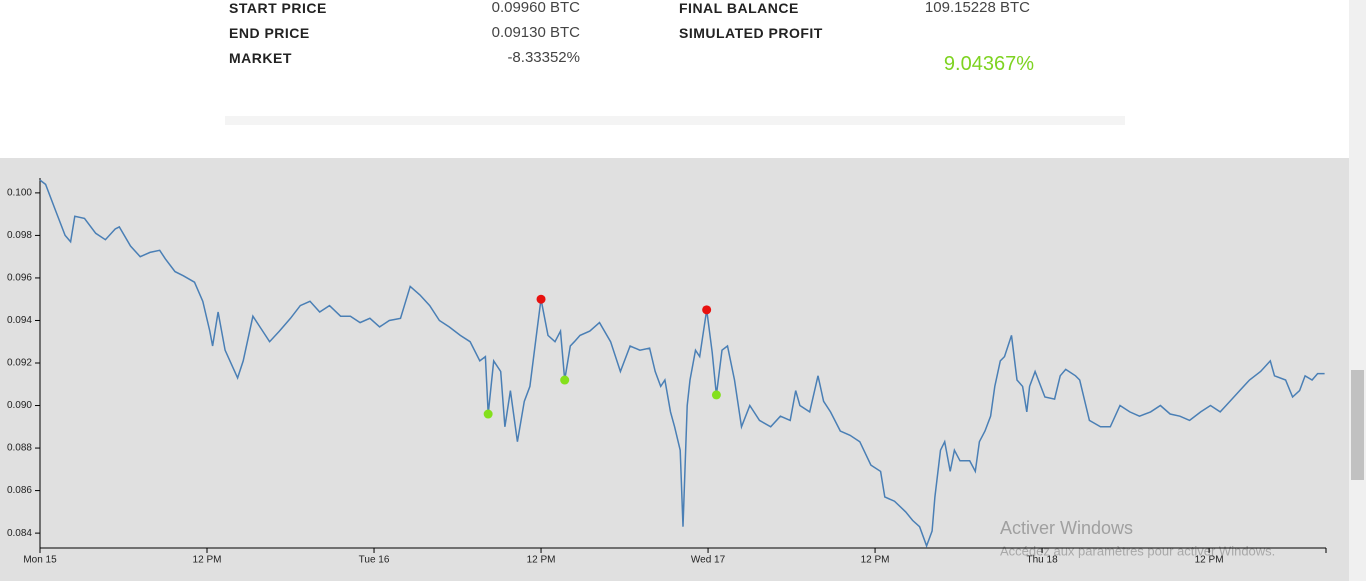 Image resolution: width=1366 pixels, height=586 pixels. What do you see at coordinates (19, 490) in the screenshot?
I see `y-tick-label: 0.086` at bounding box center [19, 490].